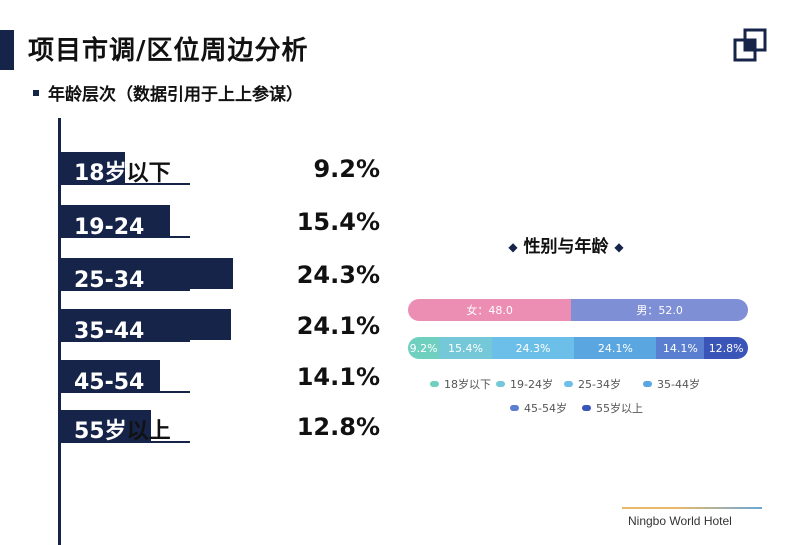 The width and height of the screenshot is (800, 545). What do you see at coordinates (467, 384) in the screenshot?
I see `legend-label: 18岁以下` at bounding box center [467, 384].